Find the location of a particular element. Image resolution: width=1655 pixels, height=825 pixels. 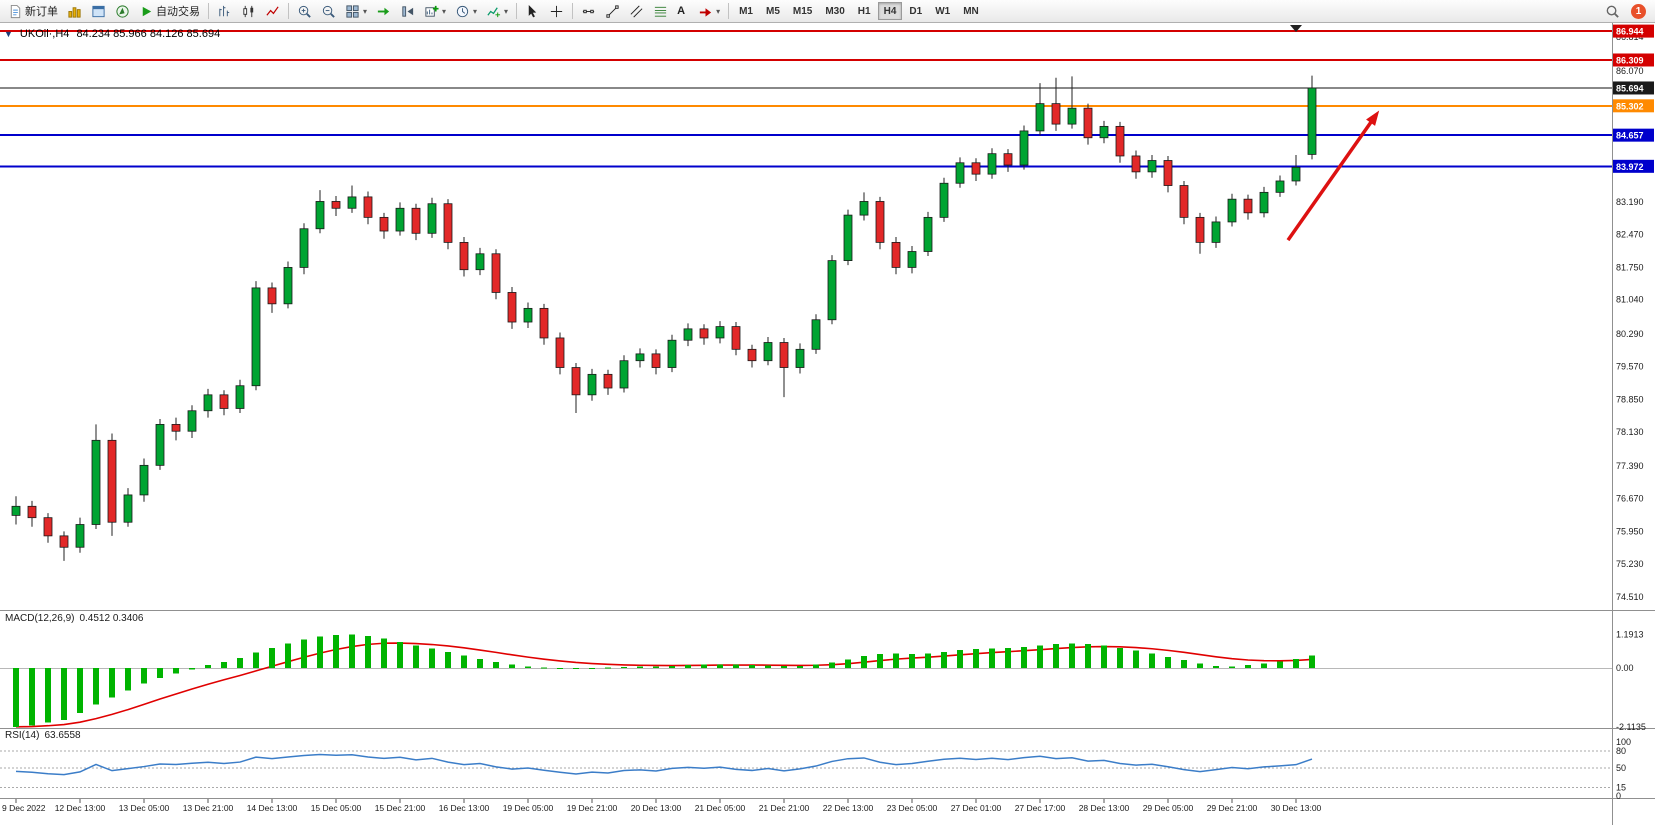

chart-symbol-period: UKOil·,H4 is located at coordinates (44, 34).